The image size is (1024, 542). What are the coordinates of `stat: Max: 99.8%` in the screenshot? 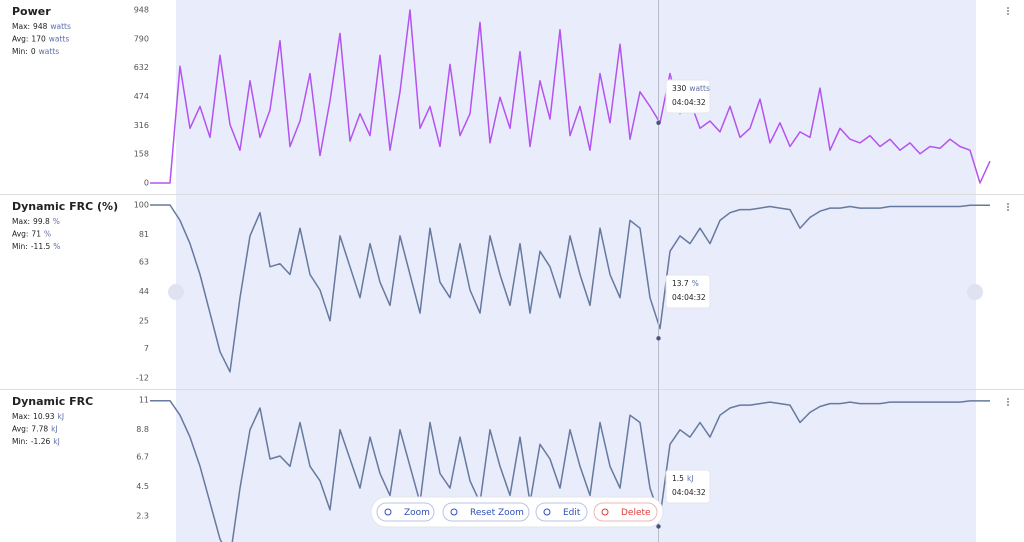 It's located at (36, 221).